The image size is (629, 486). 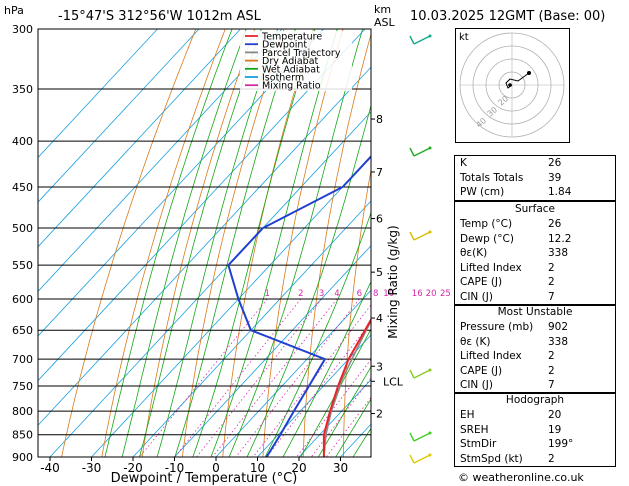 I want to click on pressure-tick-label: 400, so click(x=22, y=141).